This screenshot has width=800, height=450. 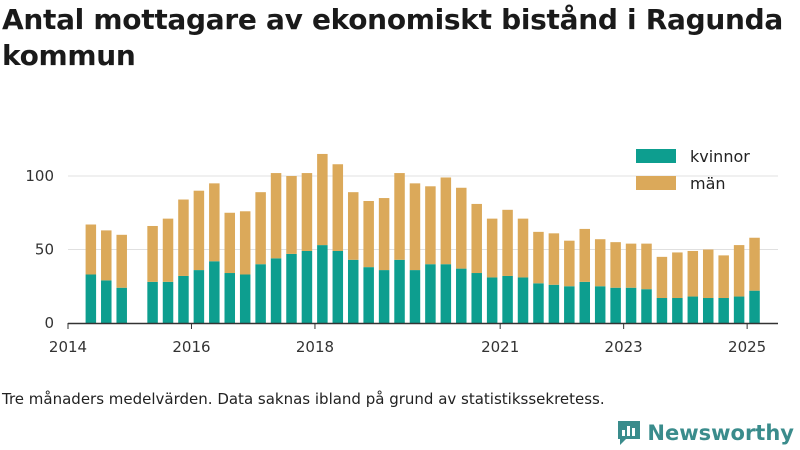 What do you see at coordinates (315, 347) in the screenshot?
I see `x-tick-label: 2018` at bounding box center [315, 347].